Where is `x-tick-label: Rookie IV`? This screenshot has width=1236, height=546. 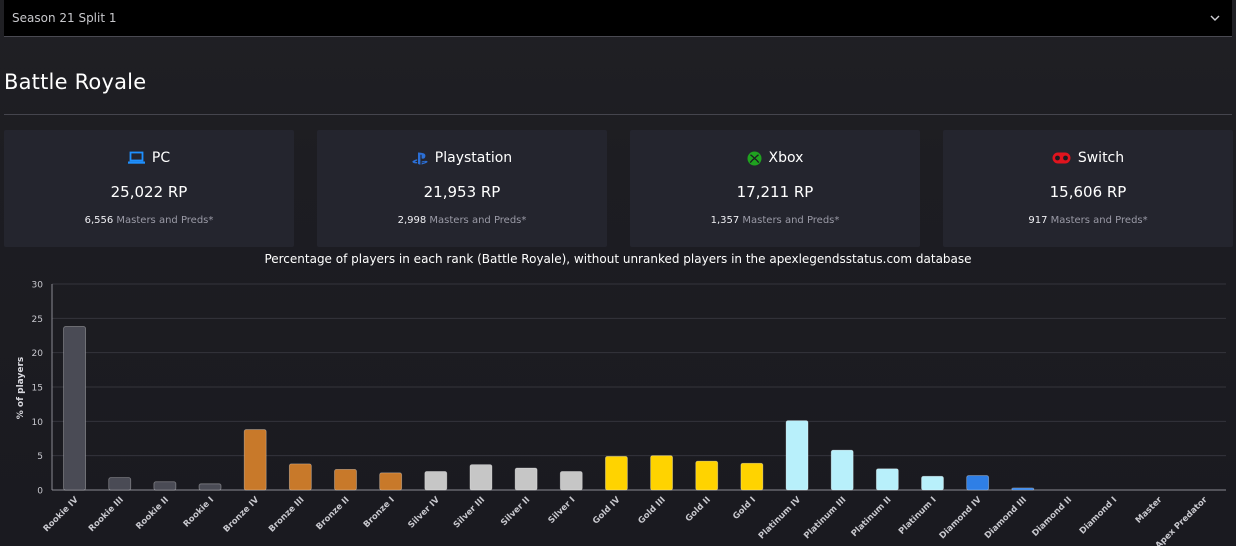
x-tick-label: Rookie IV is located at coordinates (61, 514).